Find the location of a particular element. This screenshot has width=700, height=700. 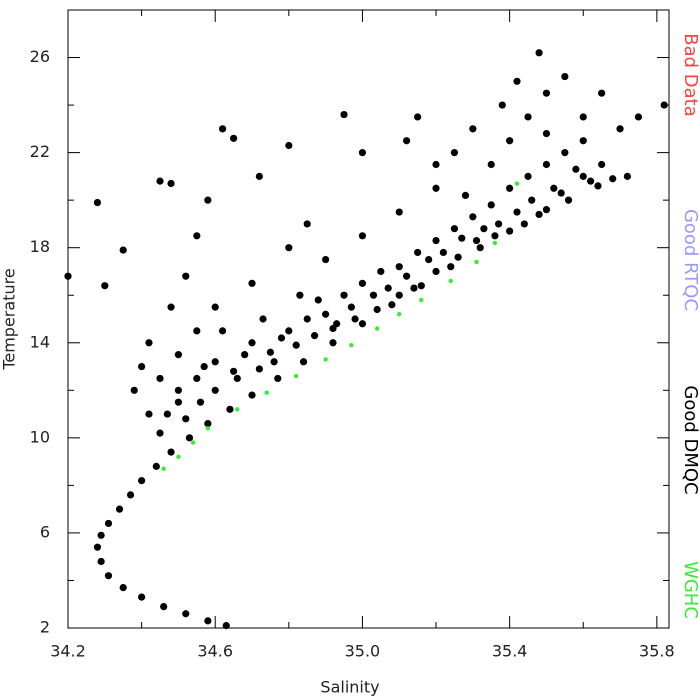

x-tick-label: 34.6 is located at coordinates (215, 651).